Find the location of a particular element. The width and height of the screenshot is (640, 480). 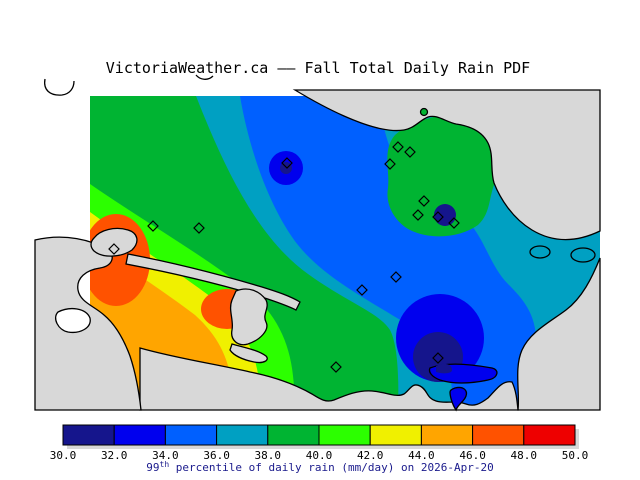

colorbar-tick-label: 30.0 is located at coordinates (63, 455).